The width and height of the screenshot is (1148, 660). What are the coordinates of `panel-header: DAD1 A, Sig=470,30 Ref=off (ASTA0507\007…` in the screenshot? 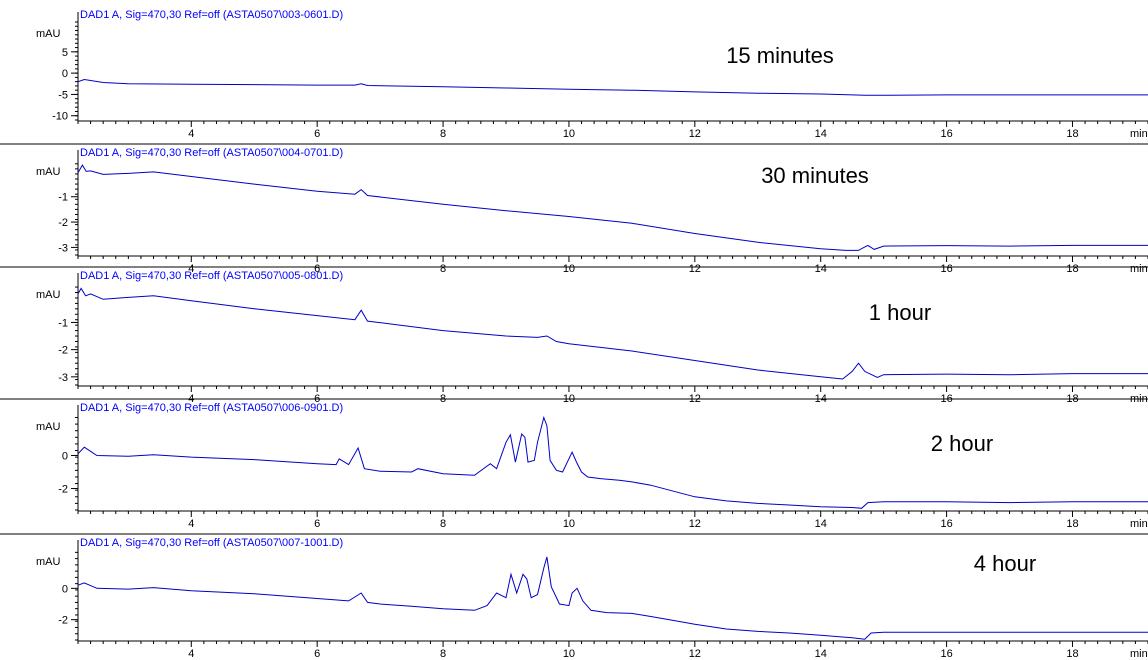 It's located at (211, 543).